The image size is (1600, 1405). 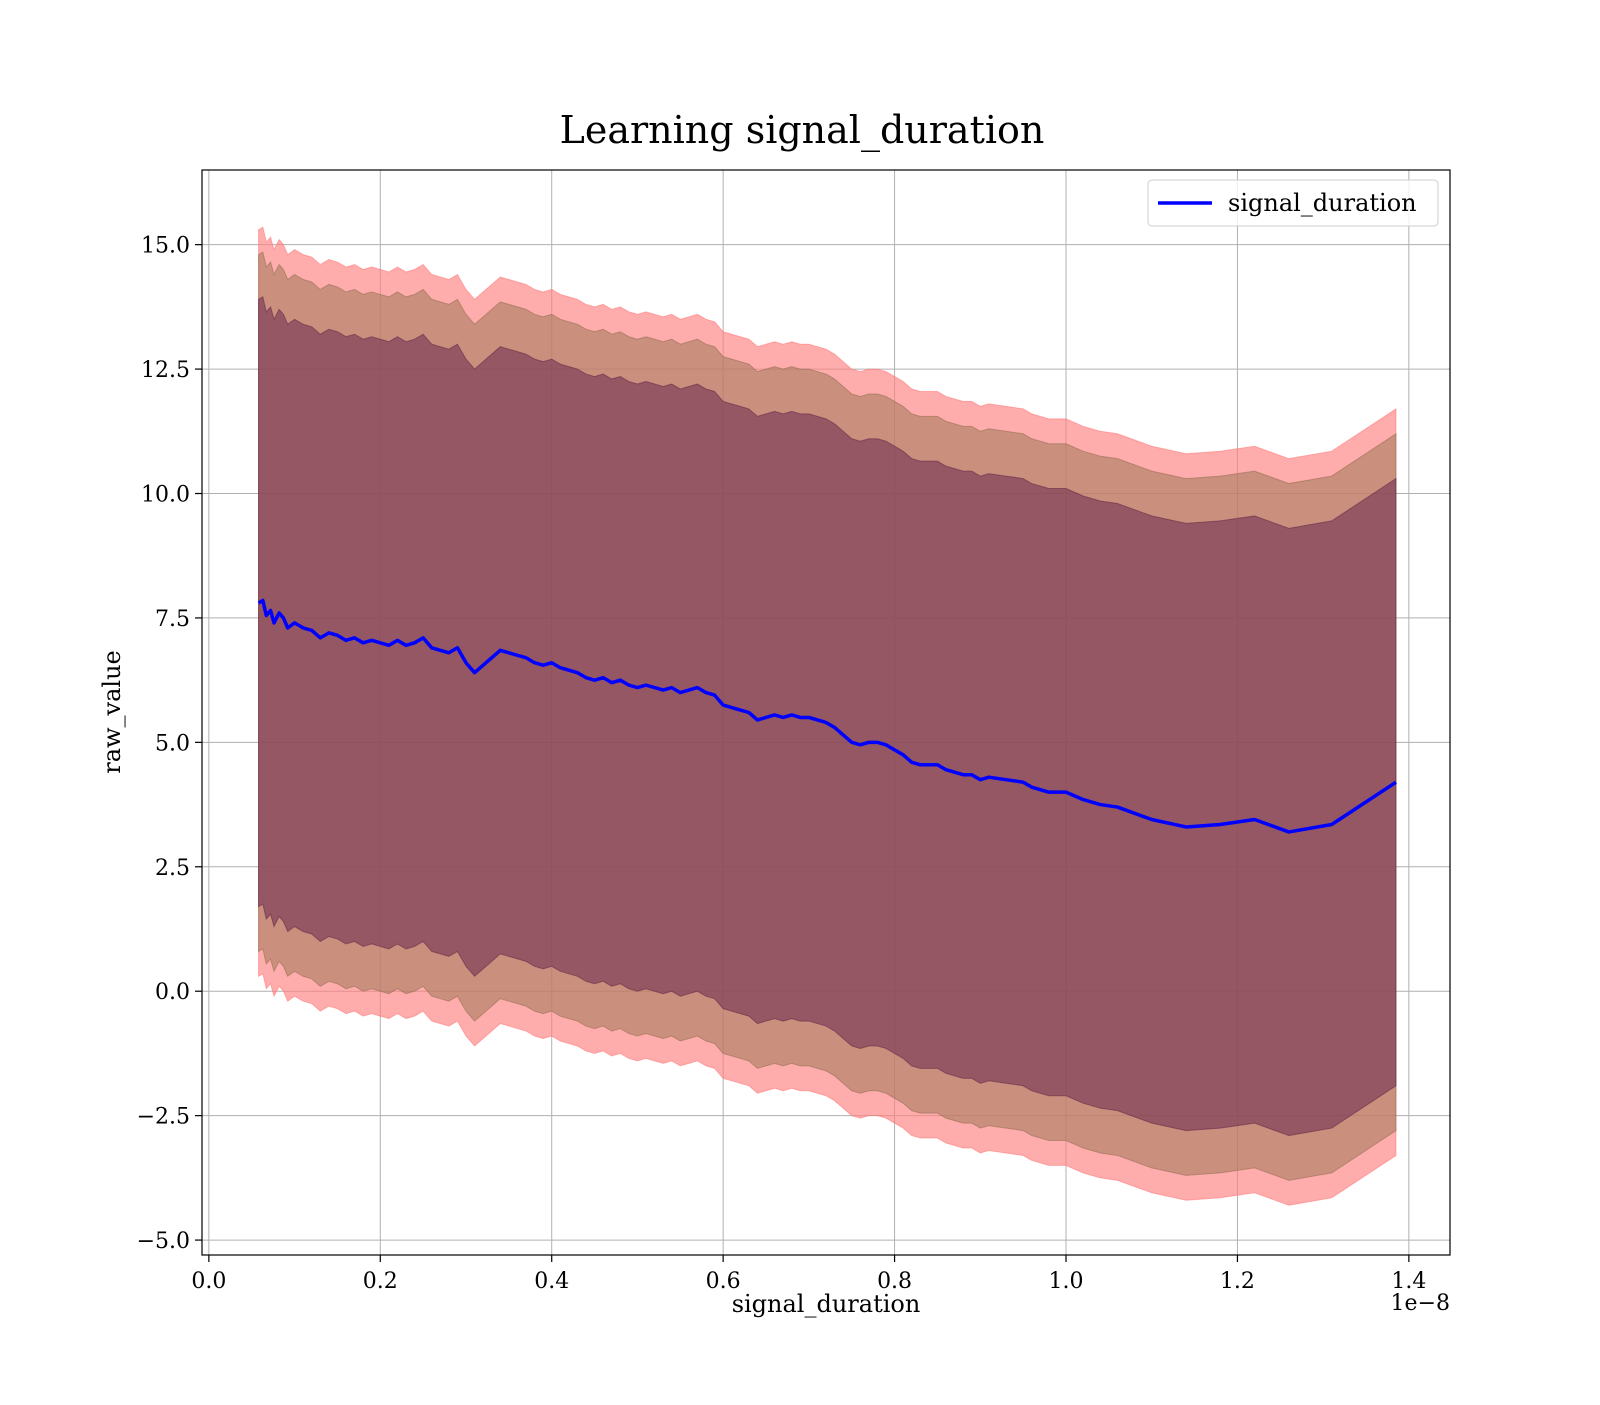 I want to click on y-tick-label: −2.5, so click(x=163, y=1117).